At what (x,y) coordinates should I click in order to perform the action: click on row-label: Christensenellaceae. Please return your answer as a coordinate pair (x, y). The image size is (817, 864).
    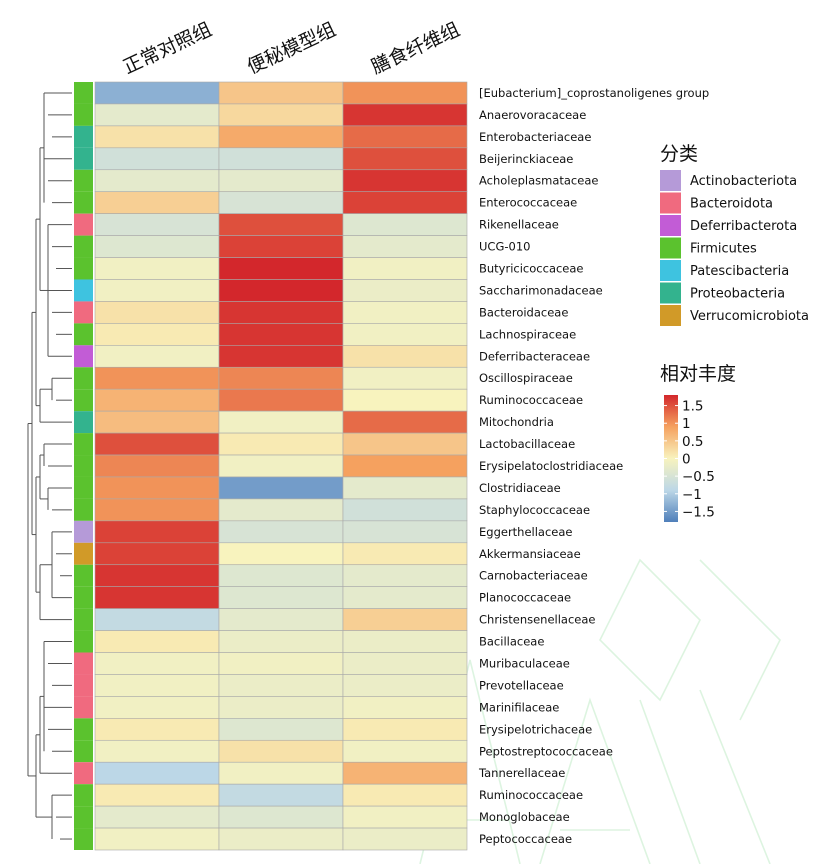
    Looking at the image, I should click on (537, 620).